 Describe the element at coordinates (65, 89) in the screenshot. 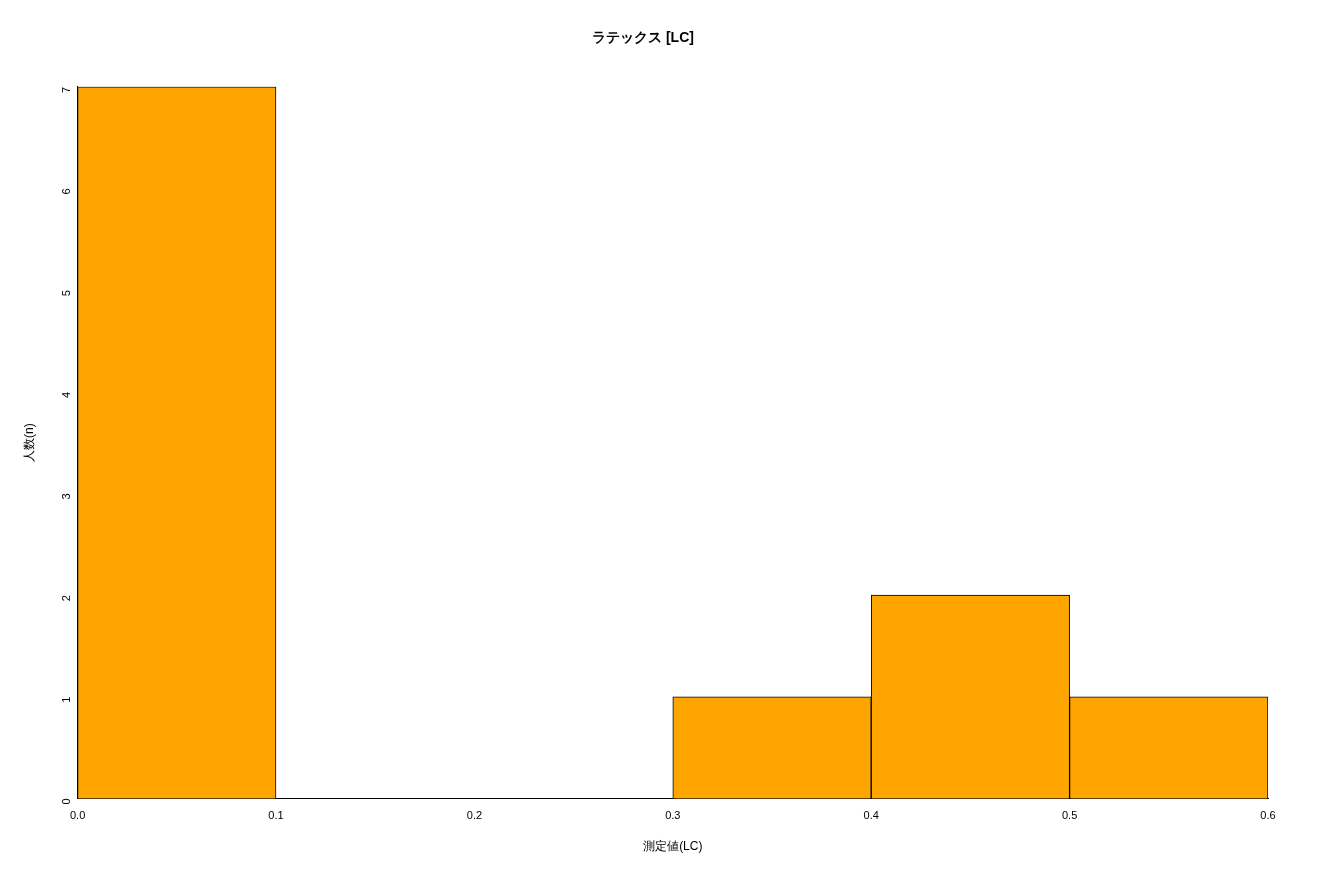

I see `y-tick-label: 7` at that location.